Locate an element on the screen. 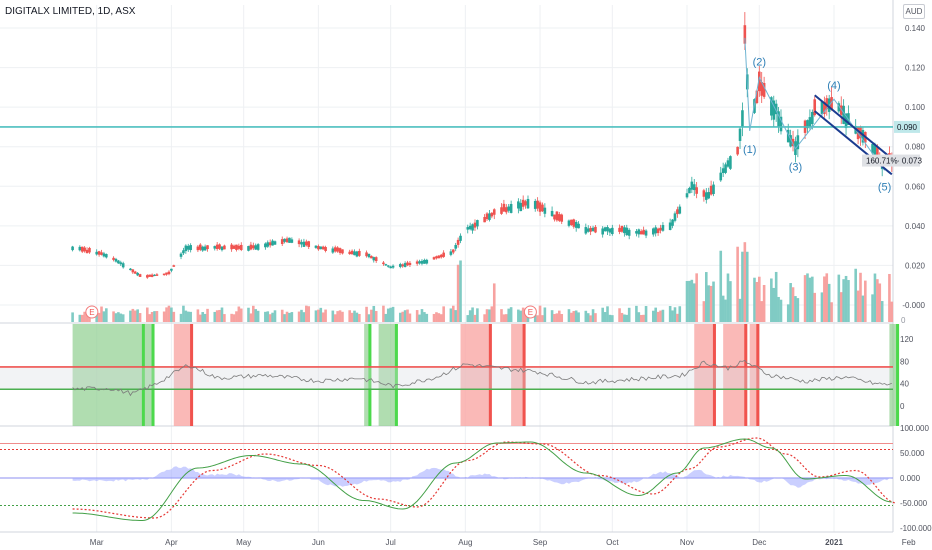 This screenshot has height=550, width=932. osc-histogram is located at coordinates (482, 477).